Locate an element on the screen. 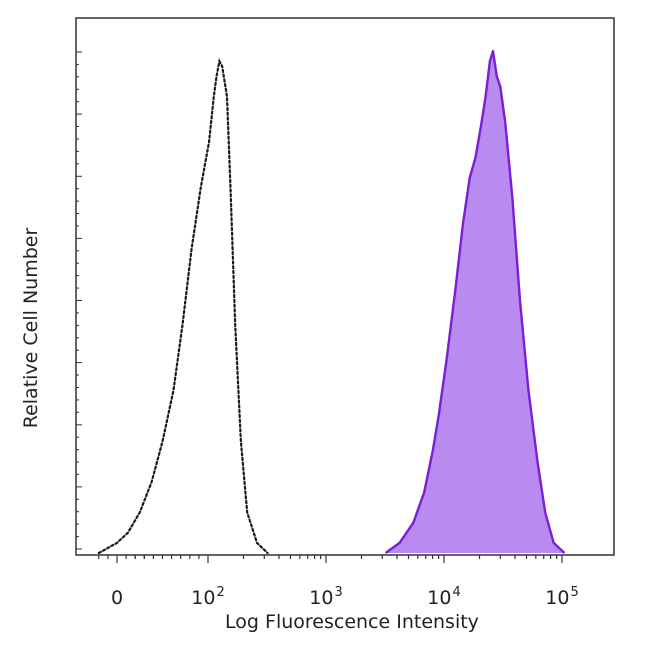 The image size is (650, 650). x-tick-label: 104 is located at coordinates (443, 597).